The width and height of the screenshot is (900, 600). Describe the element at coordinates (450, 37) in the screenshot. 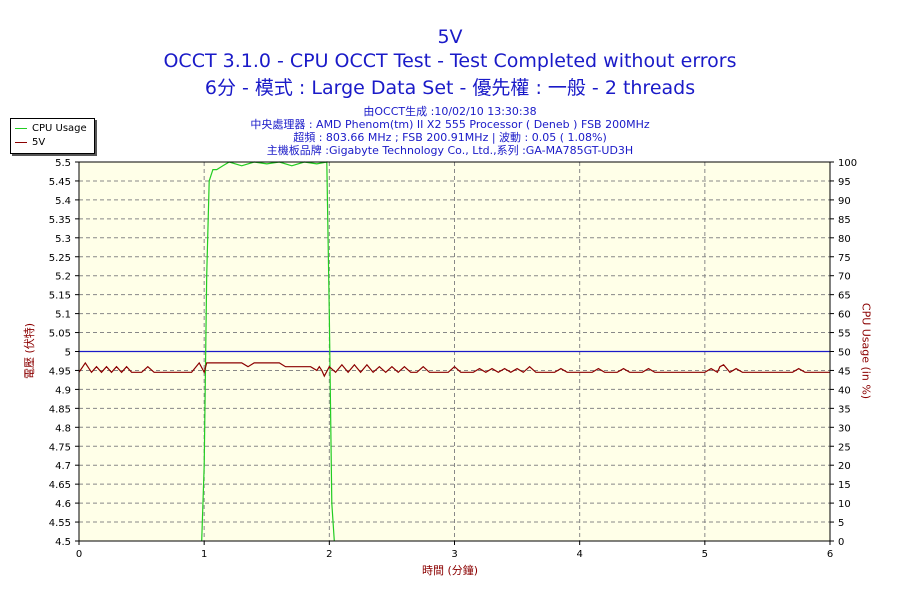

I see `chart-title: 5V` at that location.